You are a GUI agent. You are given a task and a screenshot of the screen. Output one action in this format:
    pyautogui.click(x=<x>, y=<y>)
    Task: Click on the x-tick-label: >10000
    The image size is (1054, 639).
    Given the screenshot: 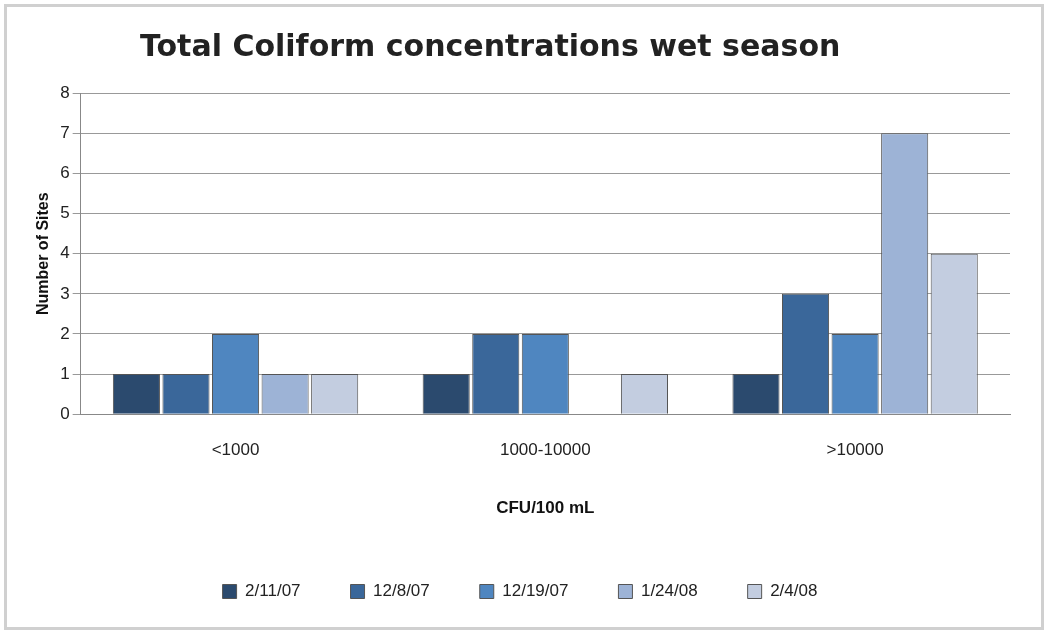 What is the action you would take?
    pyautogui.click(x=855, y=450)
    